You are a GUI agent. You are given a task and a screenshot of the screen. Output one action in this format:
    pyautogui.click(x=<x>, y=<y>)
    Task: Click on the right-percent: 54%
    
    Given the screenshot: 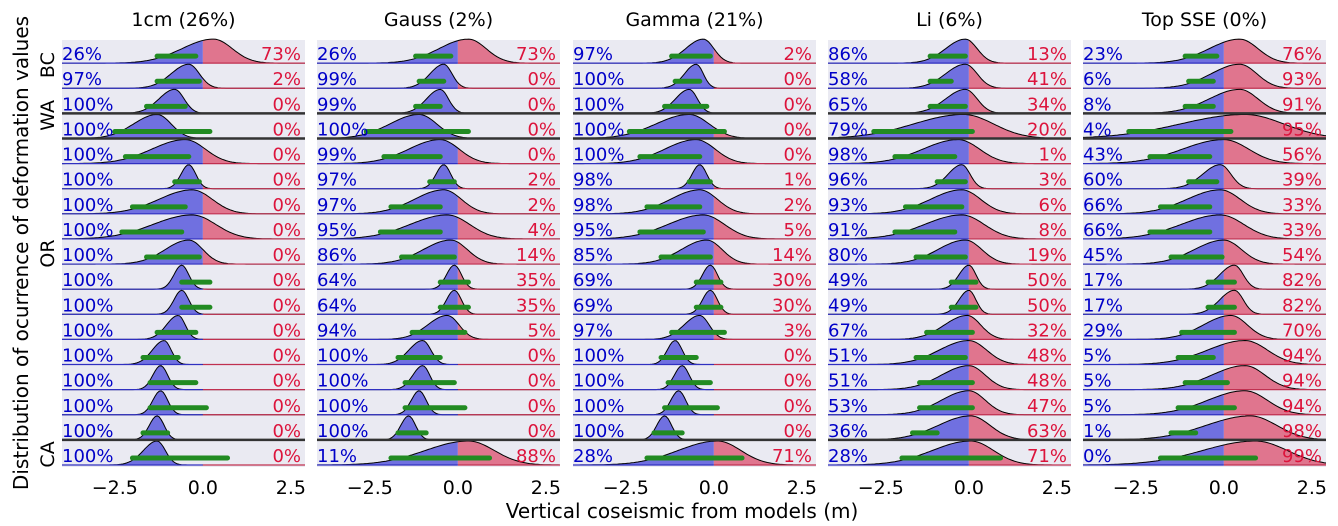 What is the action you would take?
    pyautogui.click(x=1302, y=255)
    